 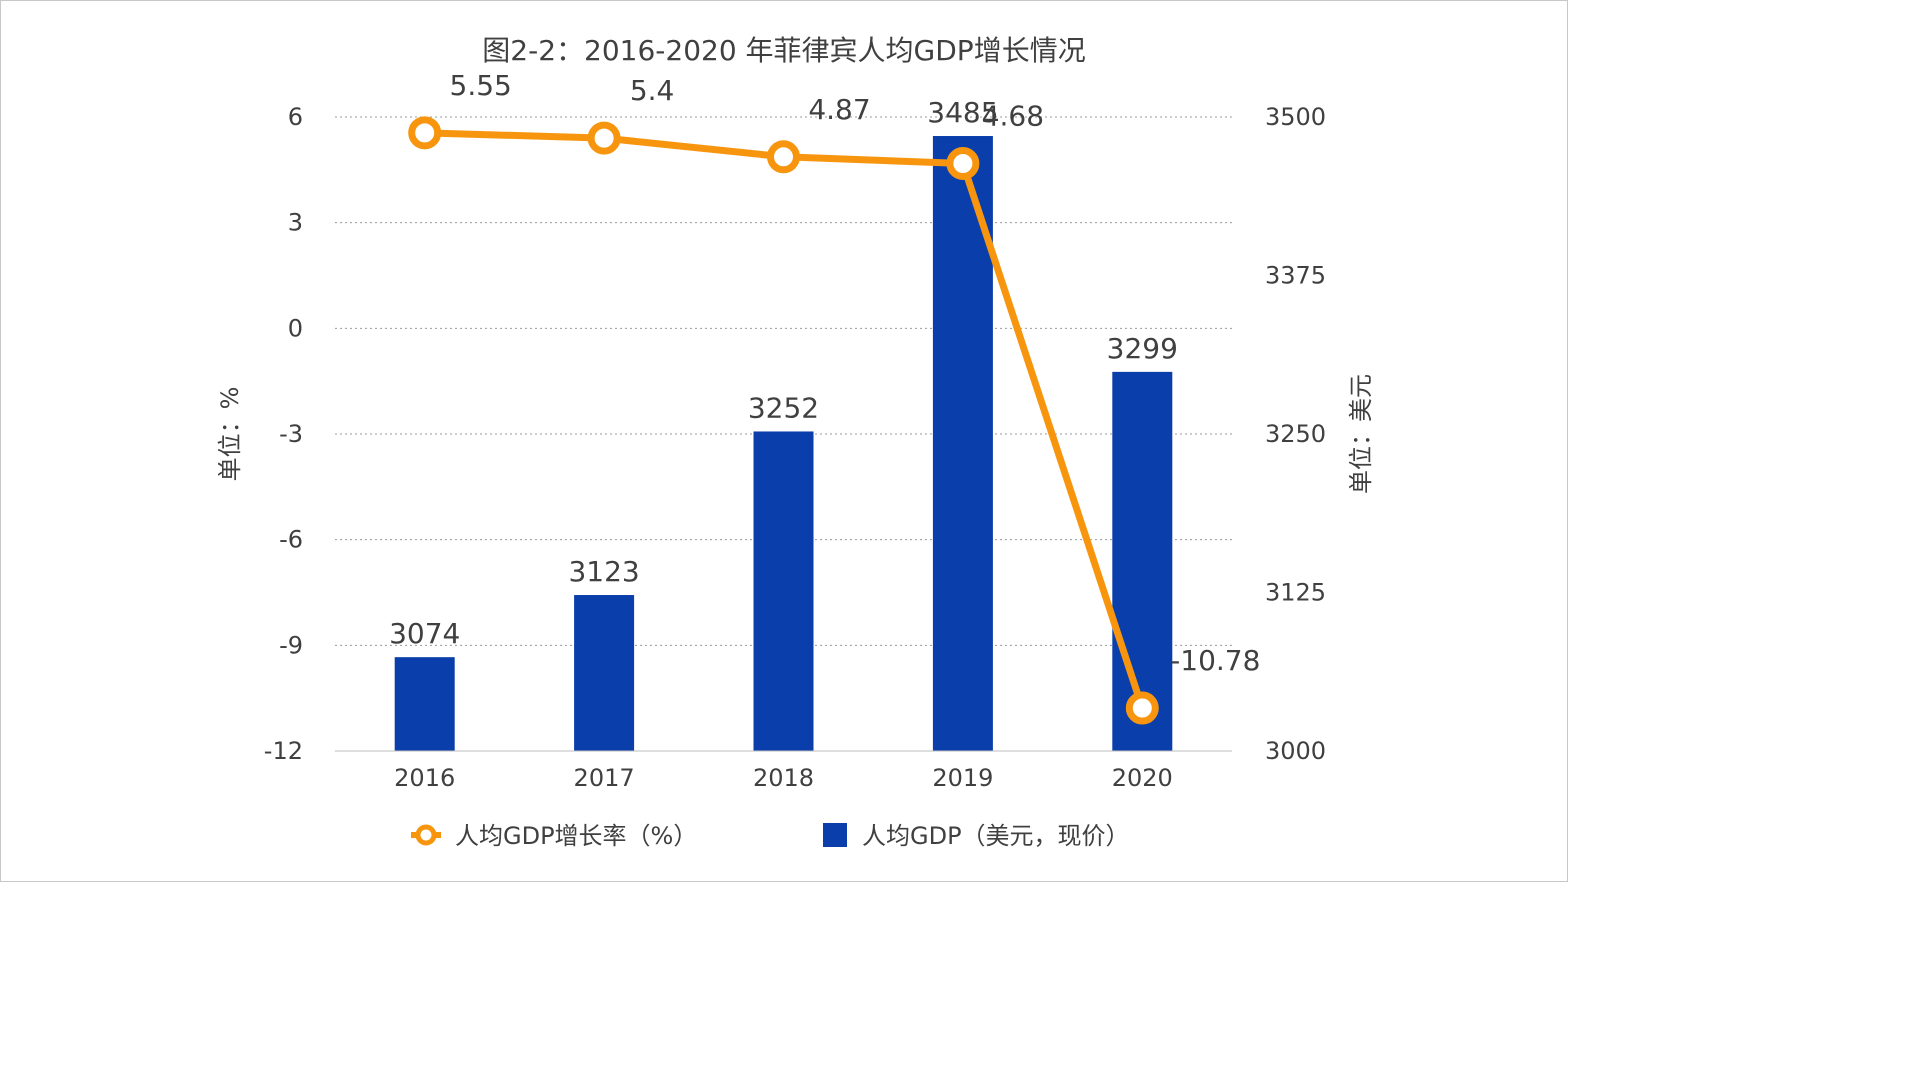 What do you see at coordinates (291, 540) in the screenshot?
I see `y-left-tick-label: -6` at bounding box center [291, 540].